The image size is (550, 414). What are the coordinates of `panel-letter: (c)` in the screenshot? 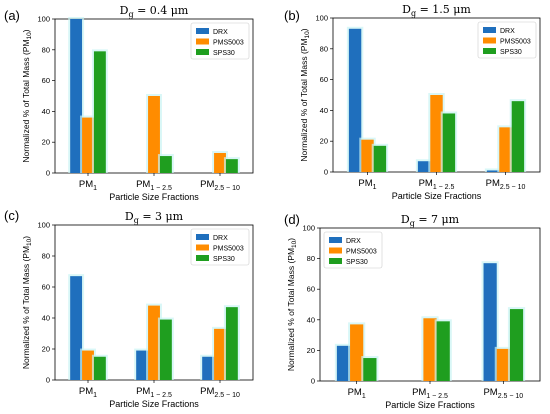 It's located at (11, 215).